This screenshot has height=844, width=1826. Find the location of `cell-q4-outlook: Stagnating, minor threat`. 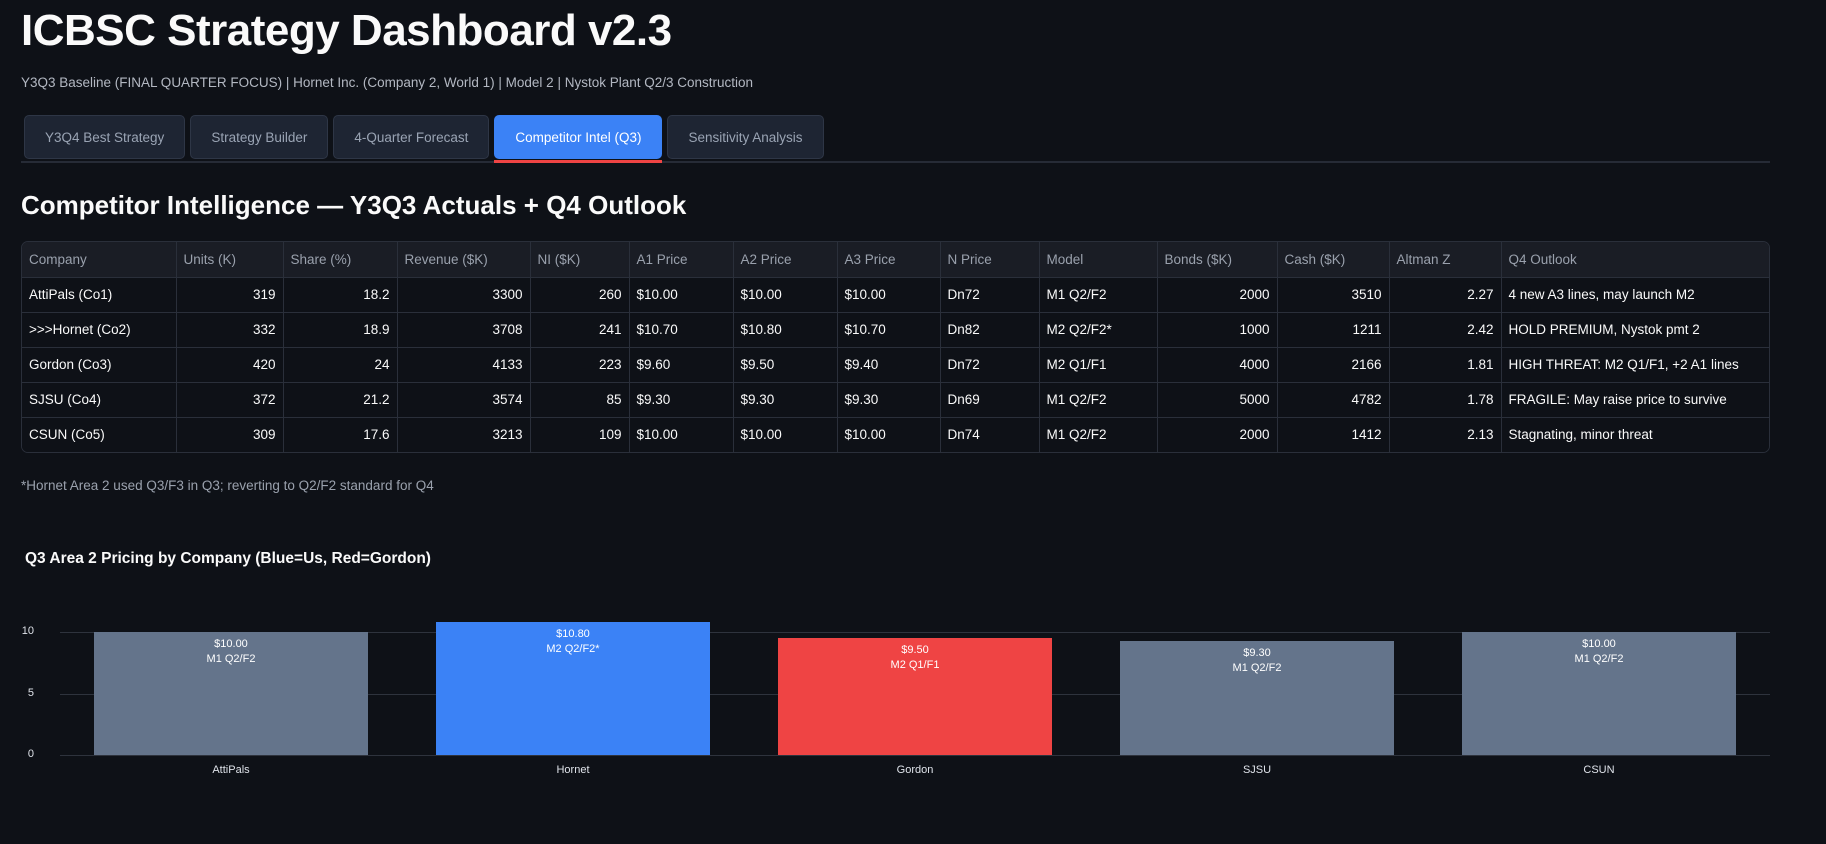

cell-q4-outlook: Stagnating, minor threat is located at coordinates (1635, 434).